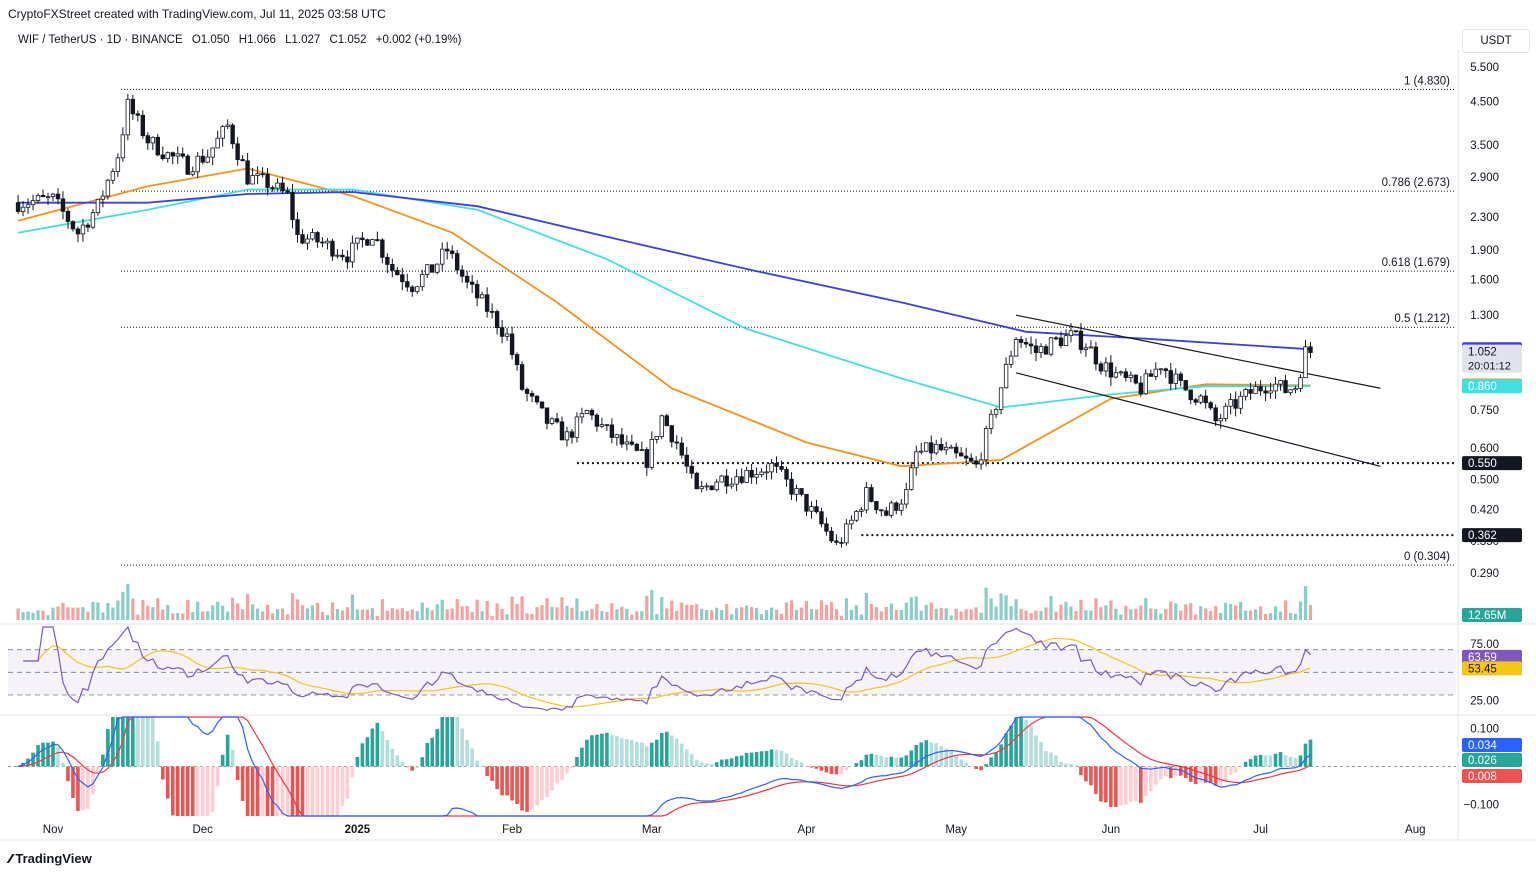 The image size is (1536, 875). I want to click on time-axis-tick: Nov, so click(53, 830).